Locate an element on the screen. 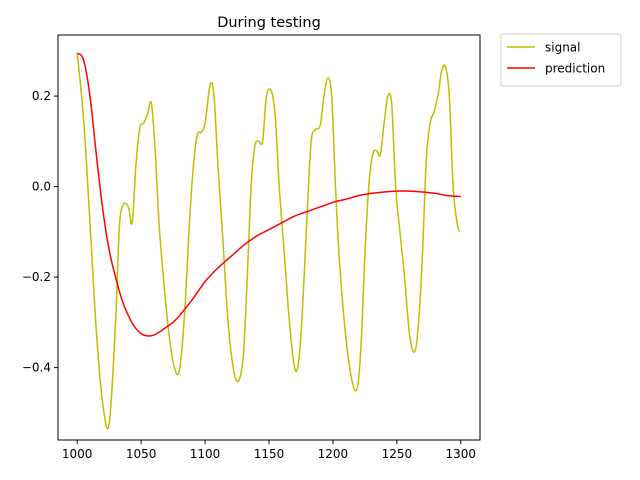  legend-label-prediction: prediction is located at coordinates (575, 69).